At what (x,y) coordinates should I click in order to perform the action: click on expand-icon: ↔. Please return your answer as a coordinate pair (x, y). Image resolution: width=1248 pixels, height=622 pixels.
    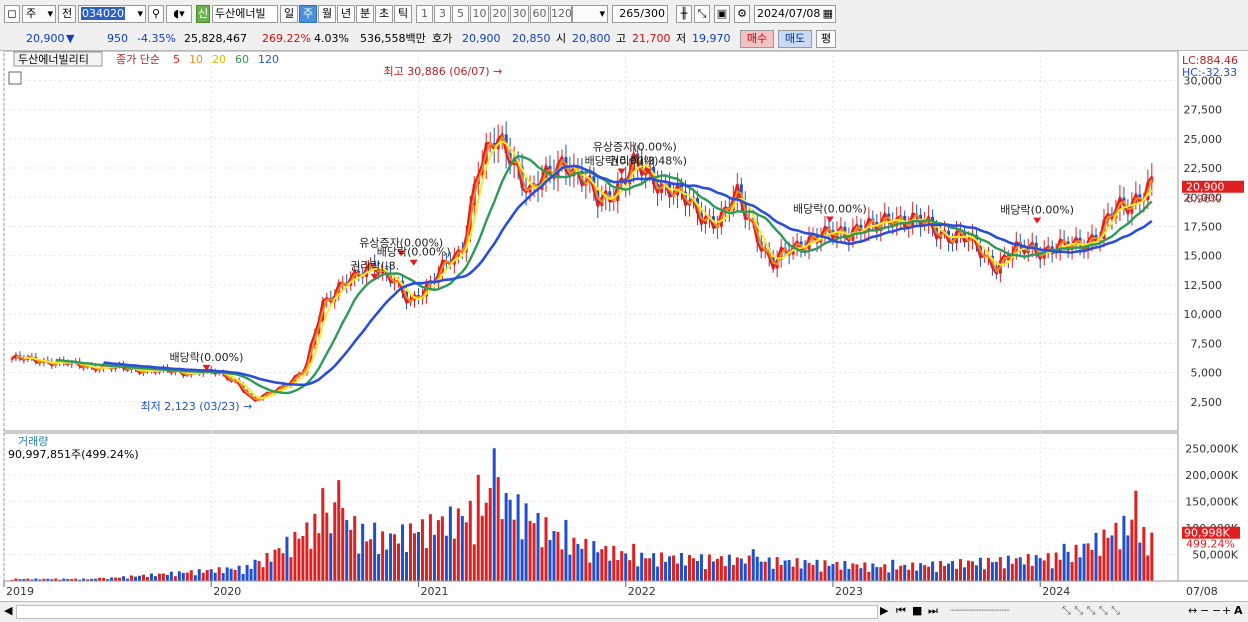
    Looking at the image, I should click on (1193, 610).